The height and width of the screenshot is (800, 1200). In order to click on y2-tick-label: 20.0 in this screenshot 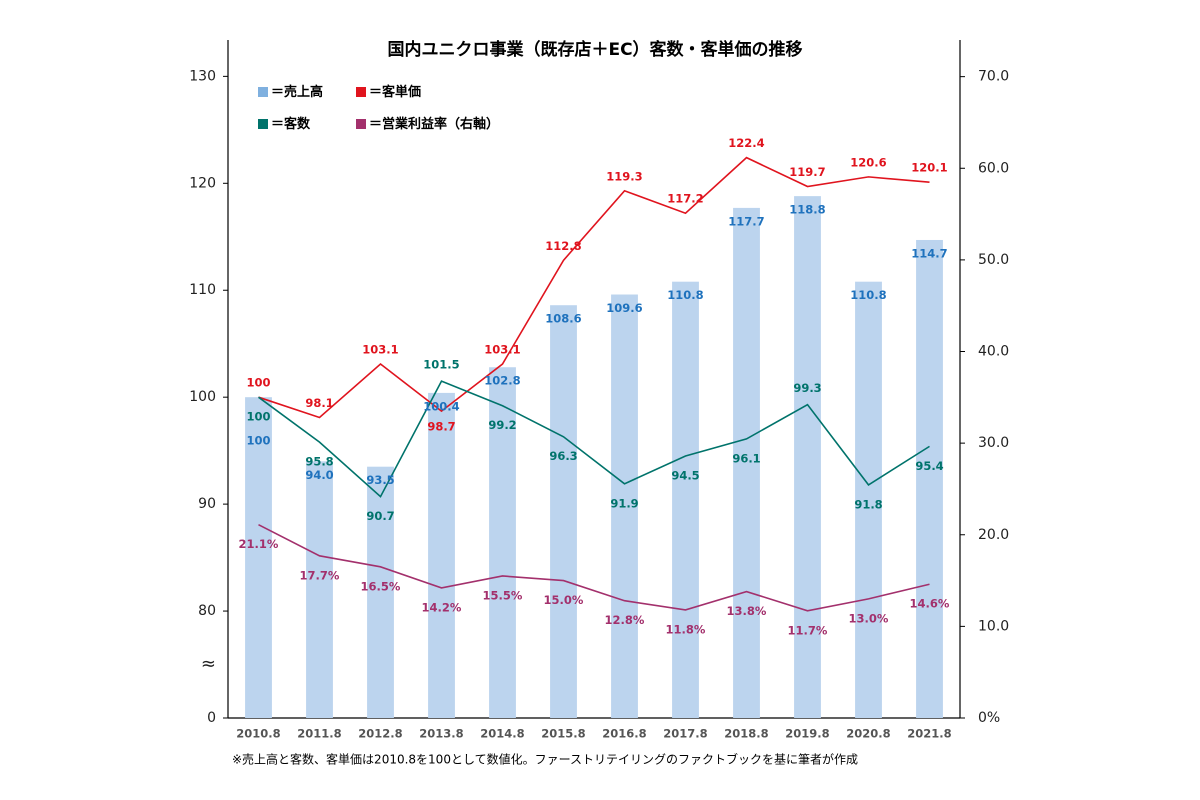, I will do `click(993, 535)`.